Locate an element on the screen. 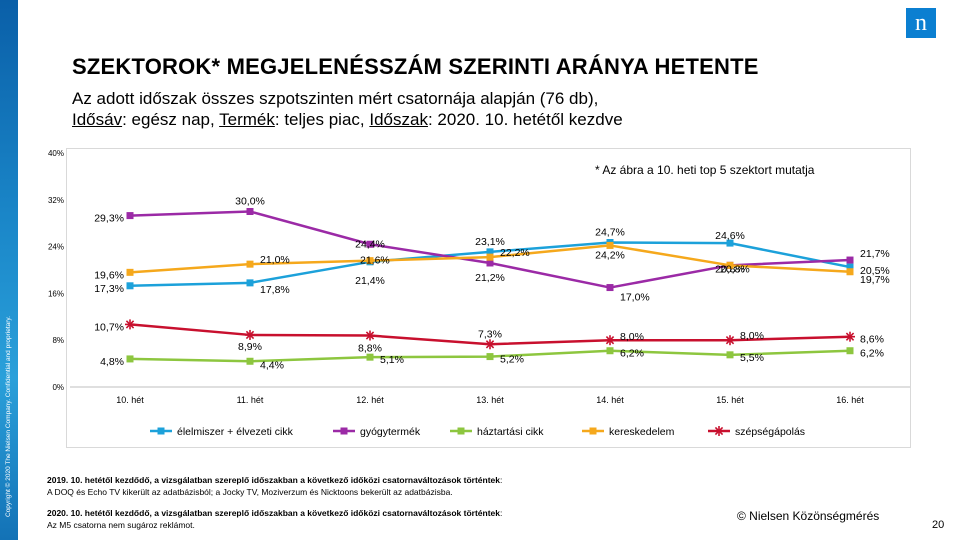 Image resolution: width=960 pixels, height=540 pixels. data-label: 17,3% is located at coordinates (109, 289).